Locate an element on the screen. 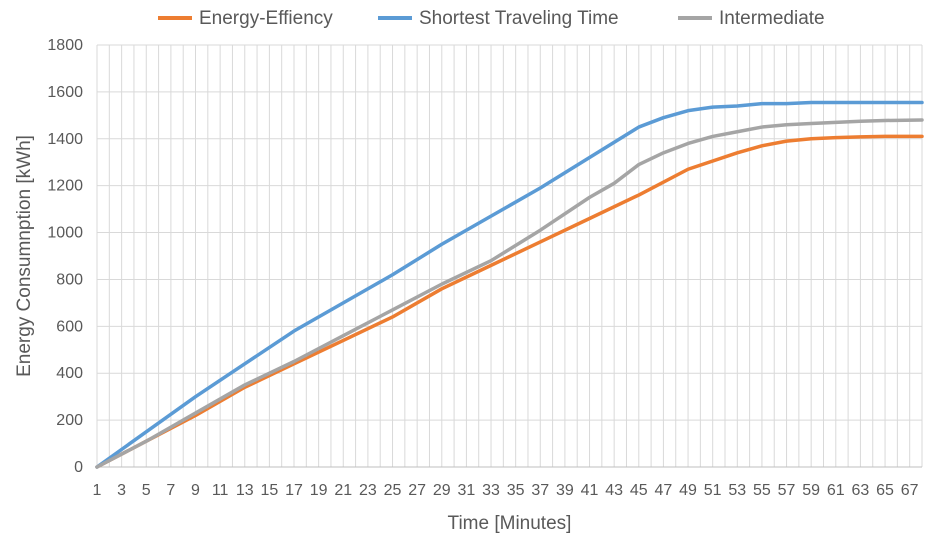 The width and height of the screenshot is (946, 536). x-tick-label: 29 is located at coordinates (442, 490).